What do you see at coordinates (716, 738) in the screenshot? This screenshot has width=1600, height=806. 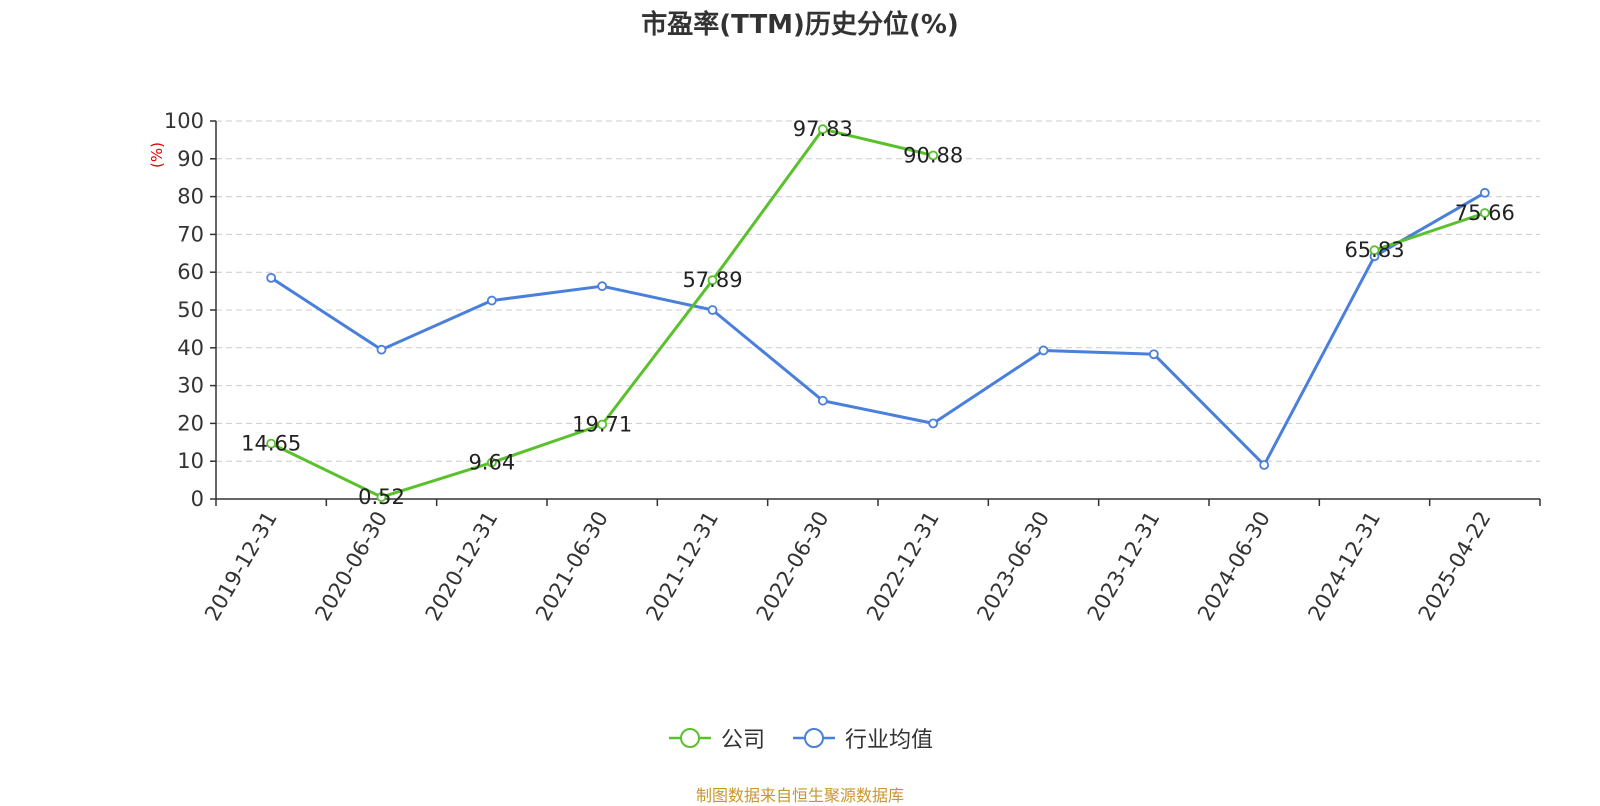 I see `legend-item-company: 公司` at bounding box center [716, 738].